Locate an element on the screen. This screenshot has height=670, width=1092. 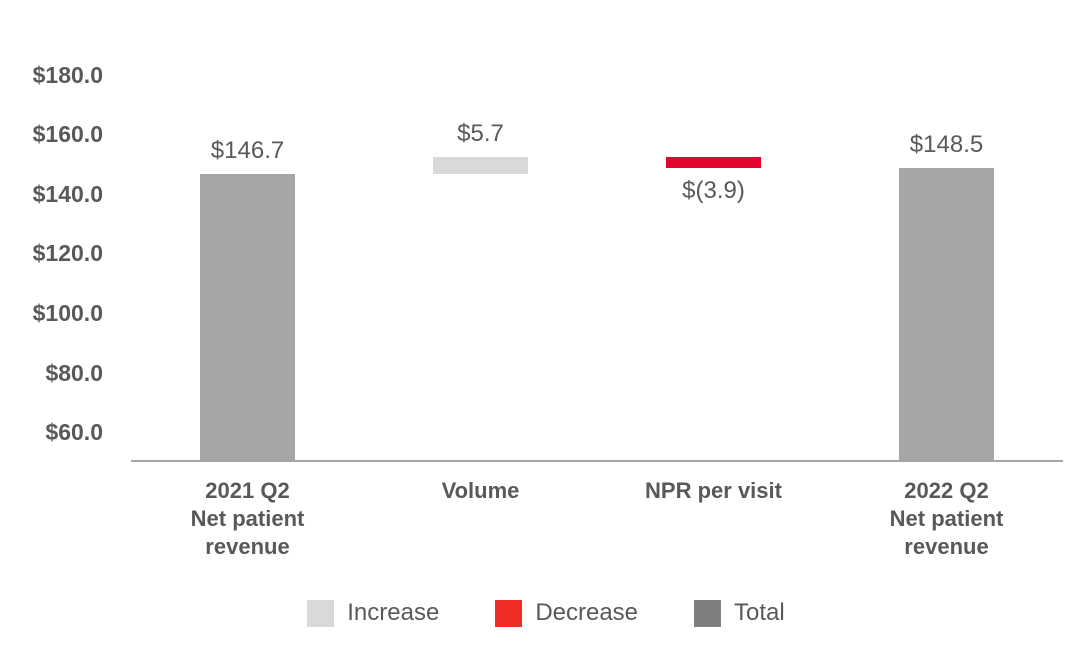
x-axis-line is located at coordinates (597, 461).